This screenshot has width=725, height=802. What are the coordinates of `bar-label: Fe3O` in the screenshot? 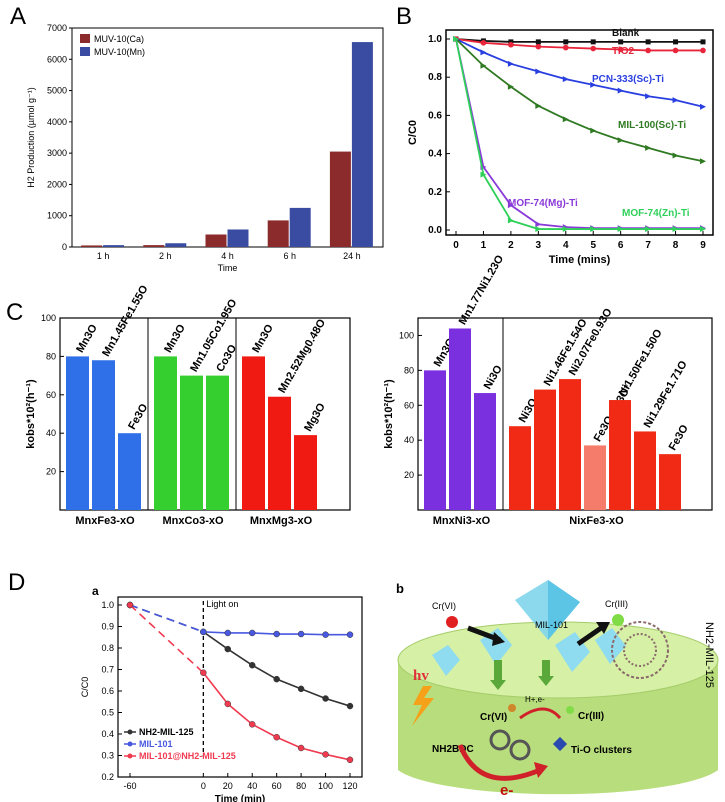 It's located at (138, 416).